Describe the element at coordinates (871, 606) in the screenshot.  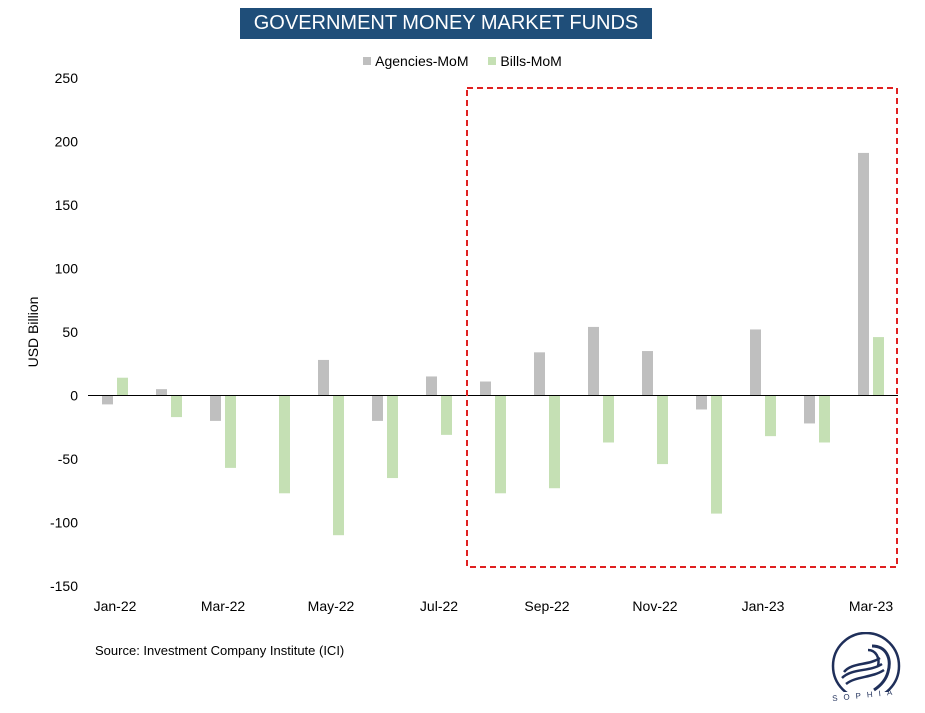
I see `x-tick-label: Mar-23` at that location.